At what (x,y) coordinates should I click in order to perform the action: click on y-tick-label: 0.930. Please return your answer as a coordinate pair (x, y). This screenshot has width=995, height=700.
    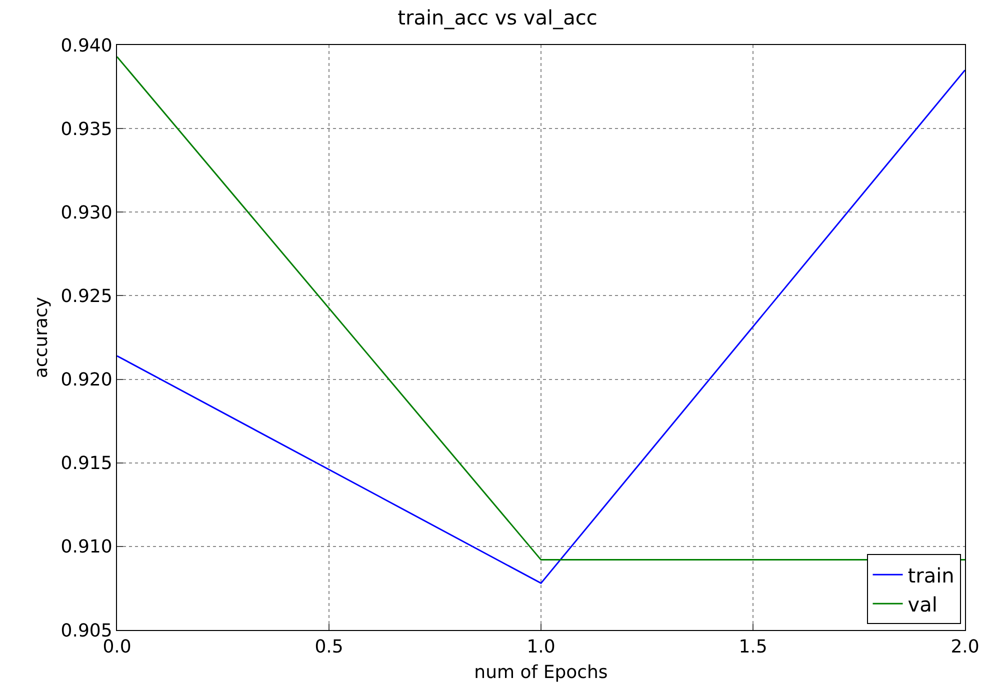
    Looking at the image, I should click on (86, 213).